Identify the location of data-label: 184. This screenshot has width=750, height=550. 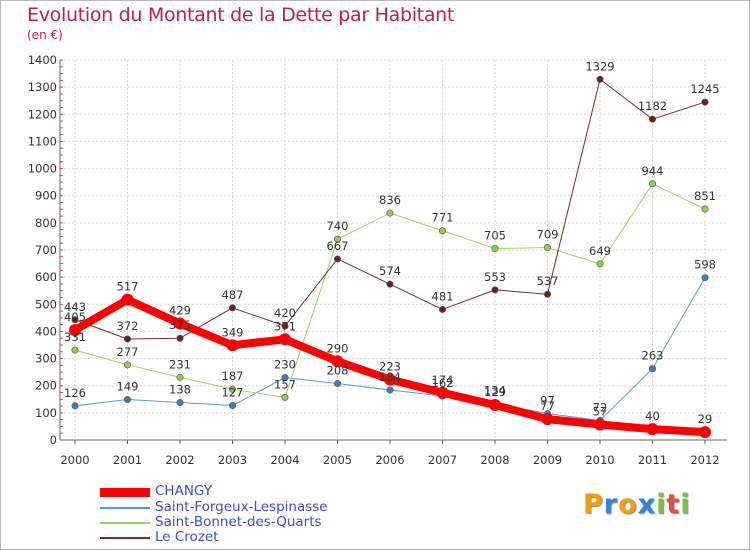
(390, 377).